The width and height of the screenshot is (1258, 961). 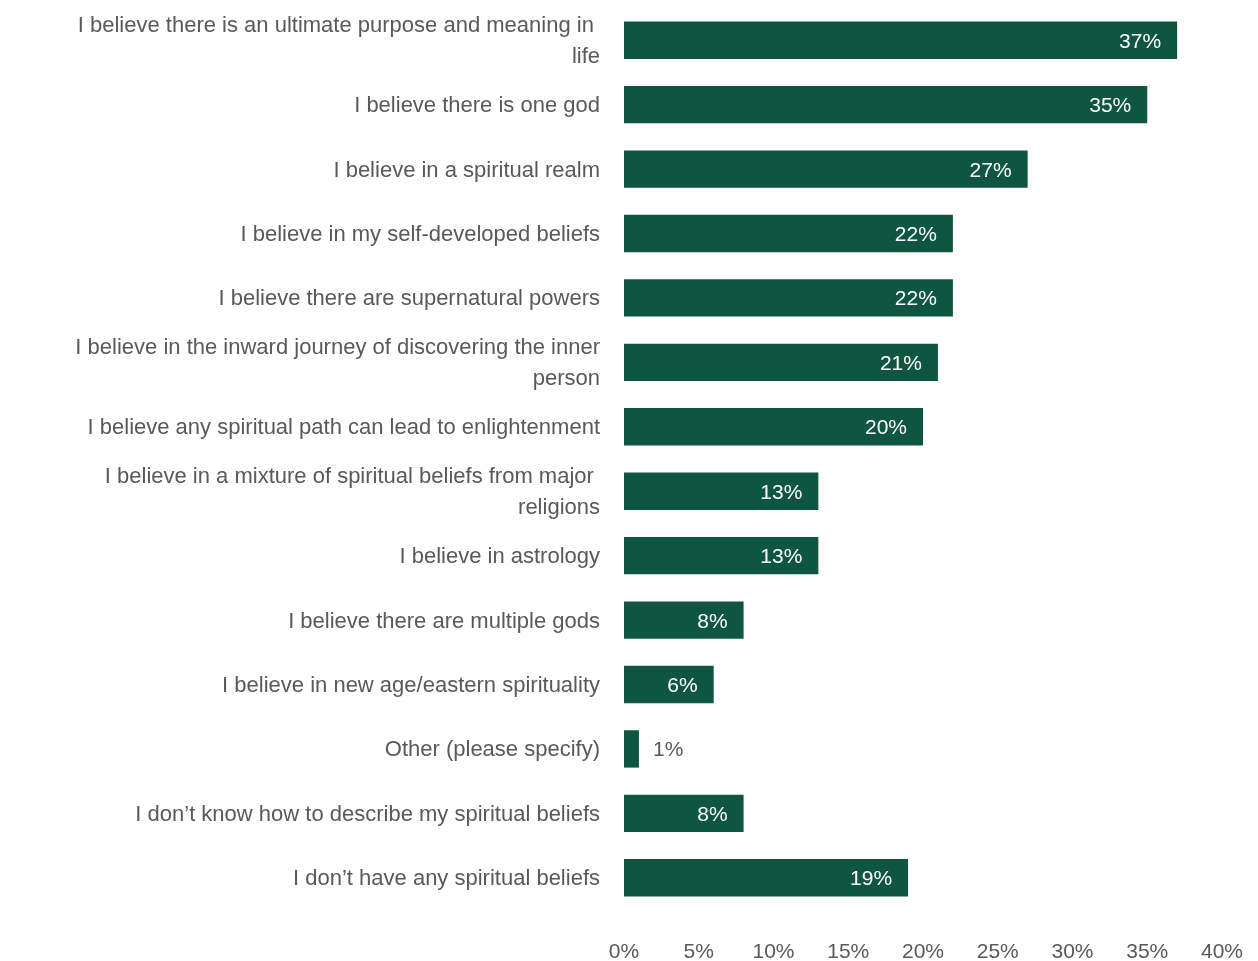 I want to click on y-tick-label: I believe in a mixture of spiritual beliefs from major religions, so click(x=352, y=491).